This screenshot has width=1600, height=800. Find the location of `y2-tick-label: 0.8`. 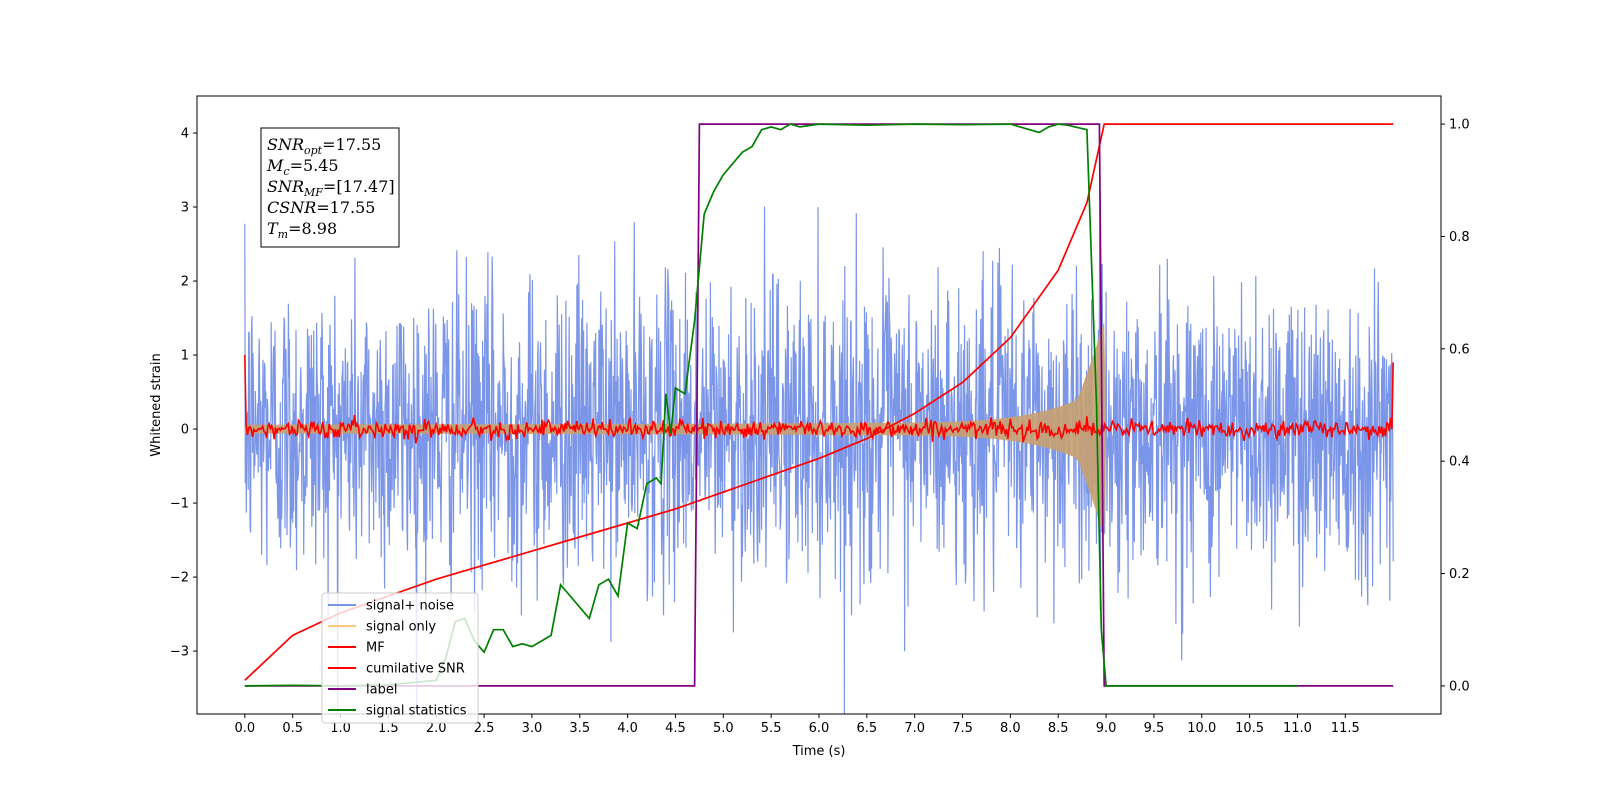

y2-tick-label: 0.8 is located at coordinates (1459, 237).